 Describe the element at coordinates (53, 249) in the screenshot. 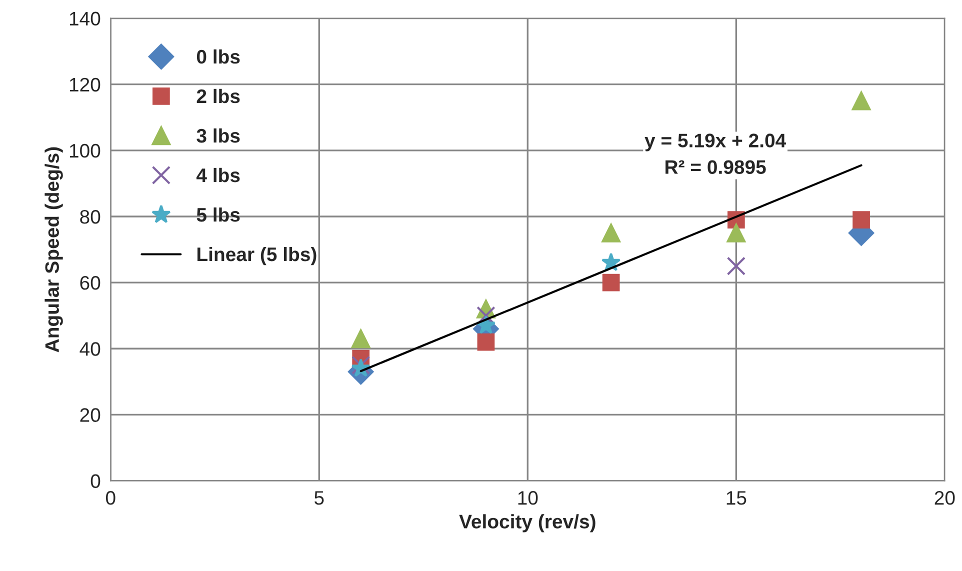

I see `y-axis-title: Angular Speed (deg/s)` at that location.